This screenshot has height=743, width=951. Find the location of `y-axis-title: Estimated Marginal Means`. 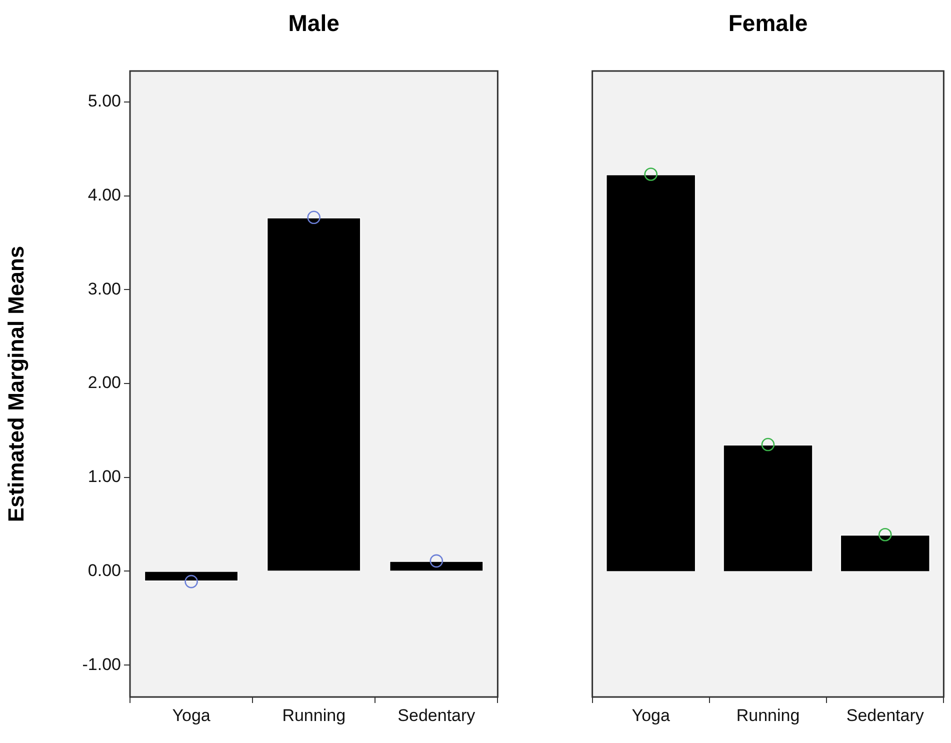

y-axis-title: Estimated Marginal Means is located at coordinates (15, 384).